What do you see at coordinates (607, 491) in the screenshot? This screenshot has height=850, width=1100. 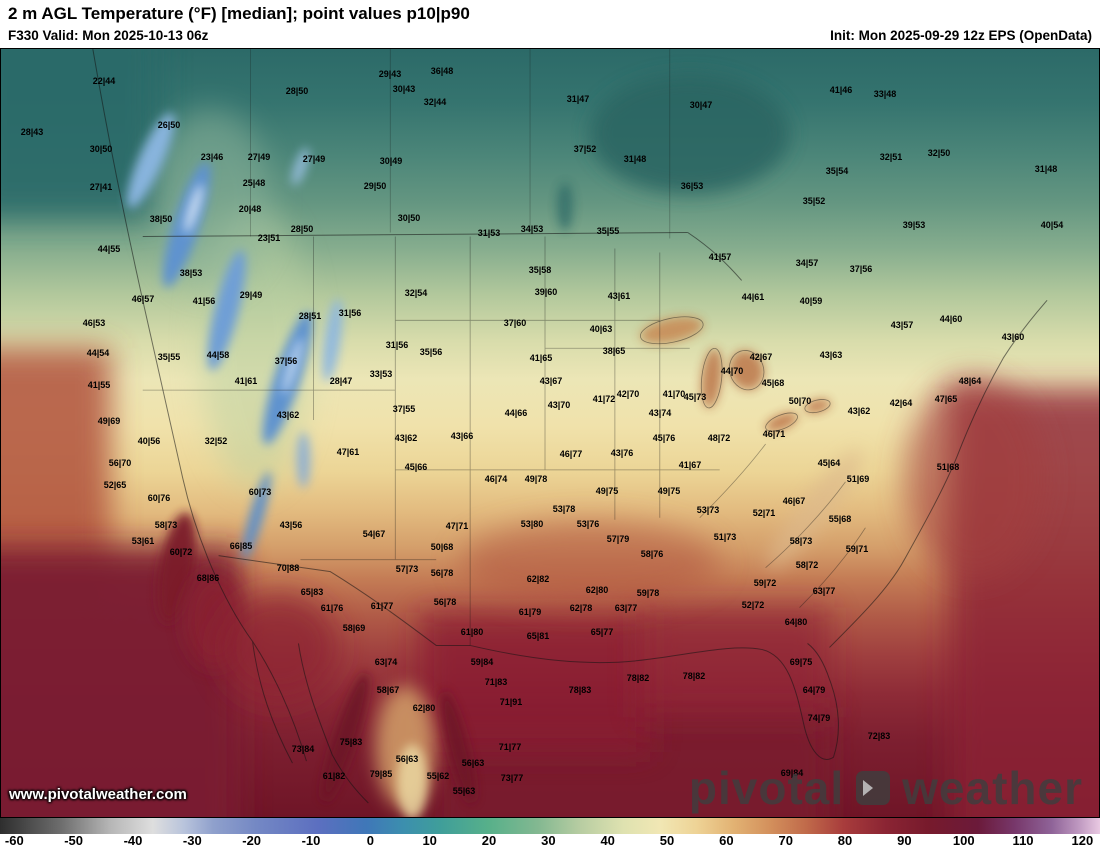 I see `point-value: 49|75` at bounding box center [607, 491].